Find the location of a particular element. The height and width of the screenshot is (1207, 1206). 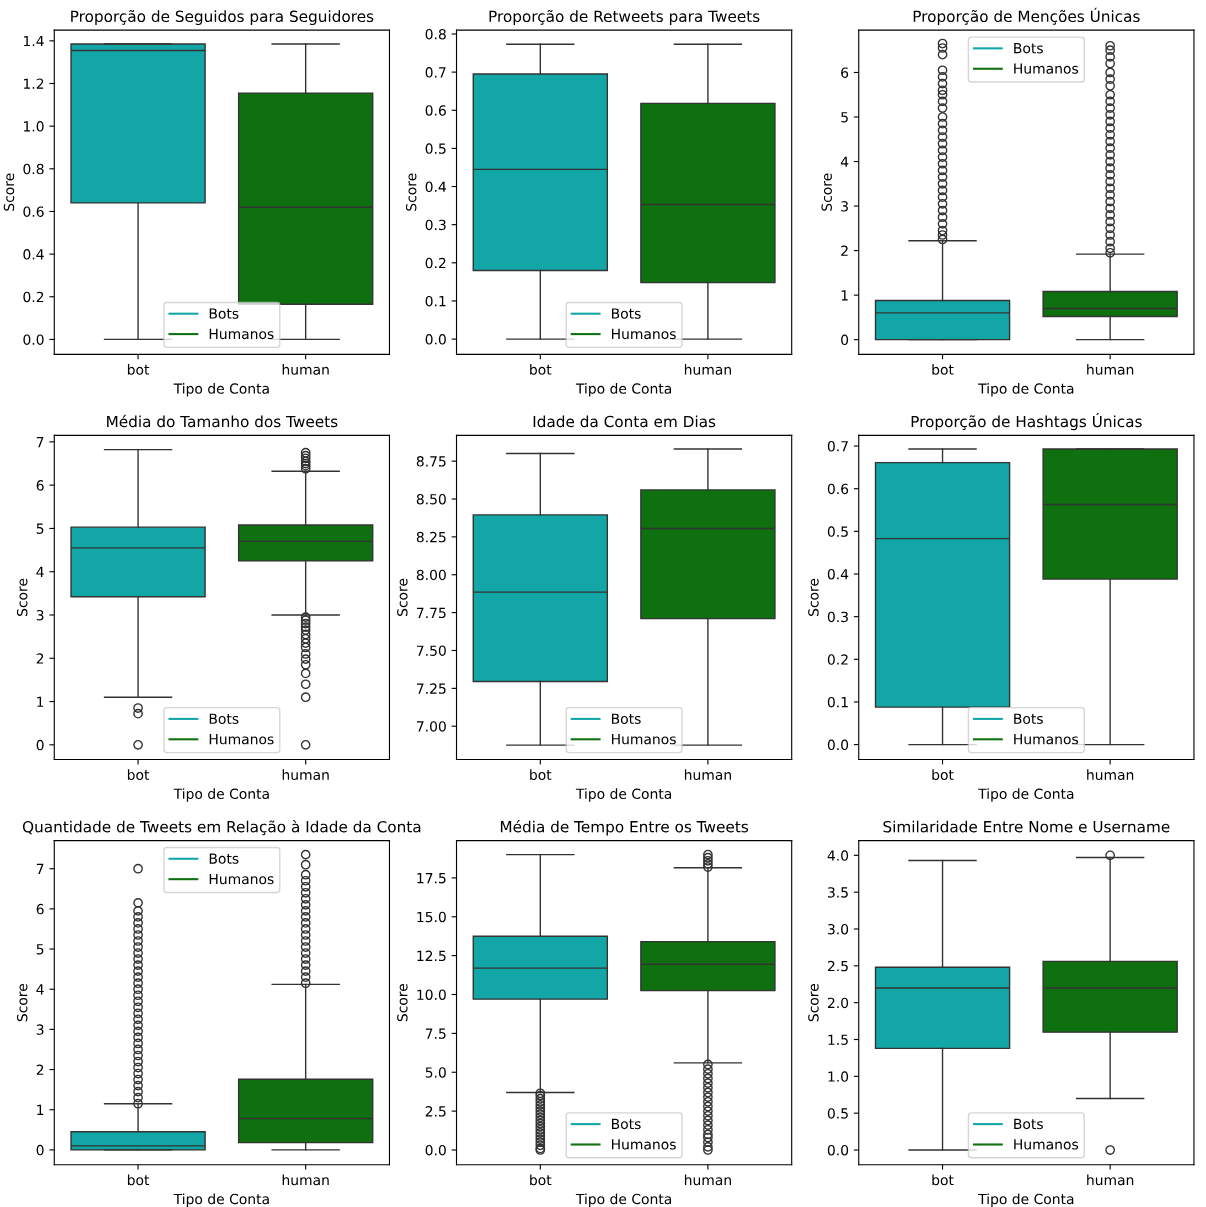

chart-title: Média de Tempo Entre os Tweets is located at coordinates (624, 828).